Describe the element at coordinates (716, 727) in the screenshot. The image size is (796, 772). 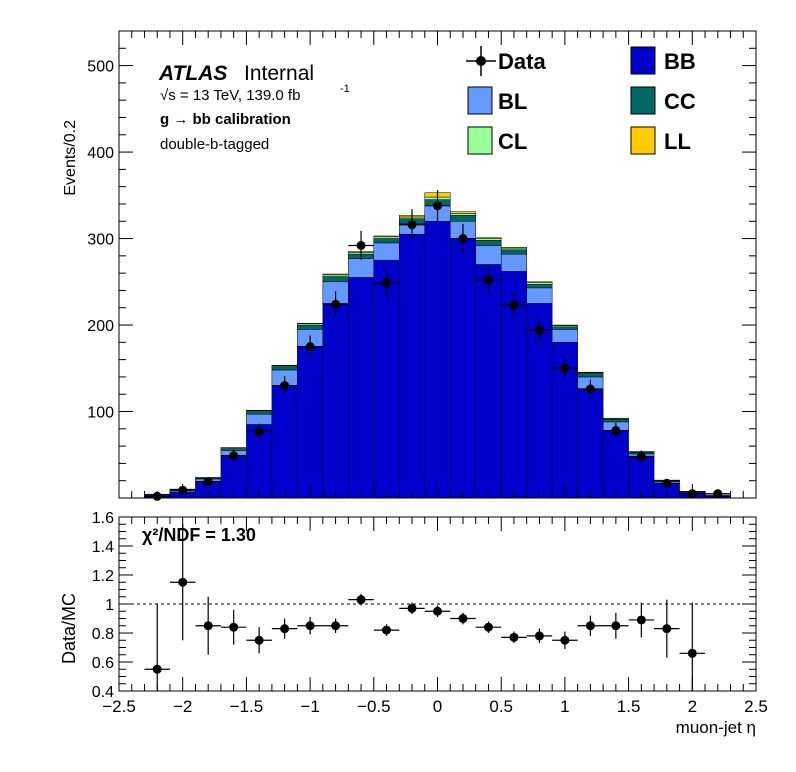
I see `x-axis-label: muon-jet η` at that location.